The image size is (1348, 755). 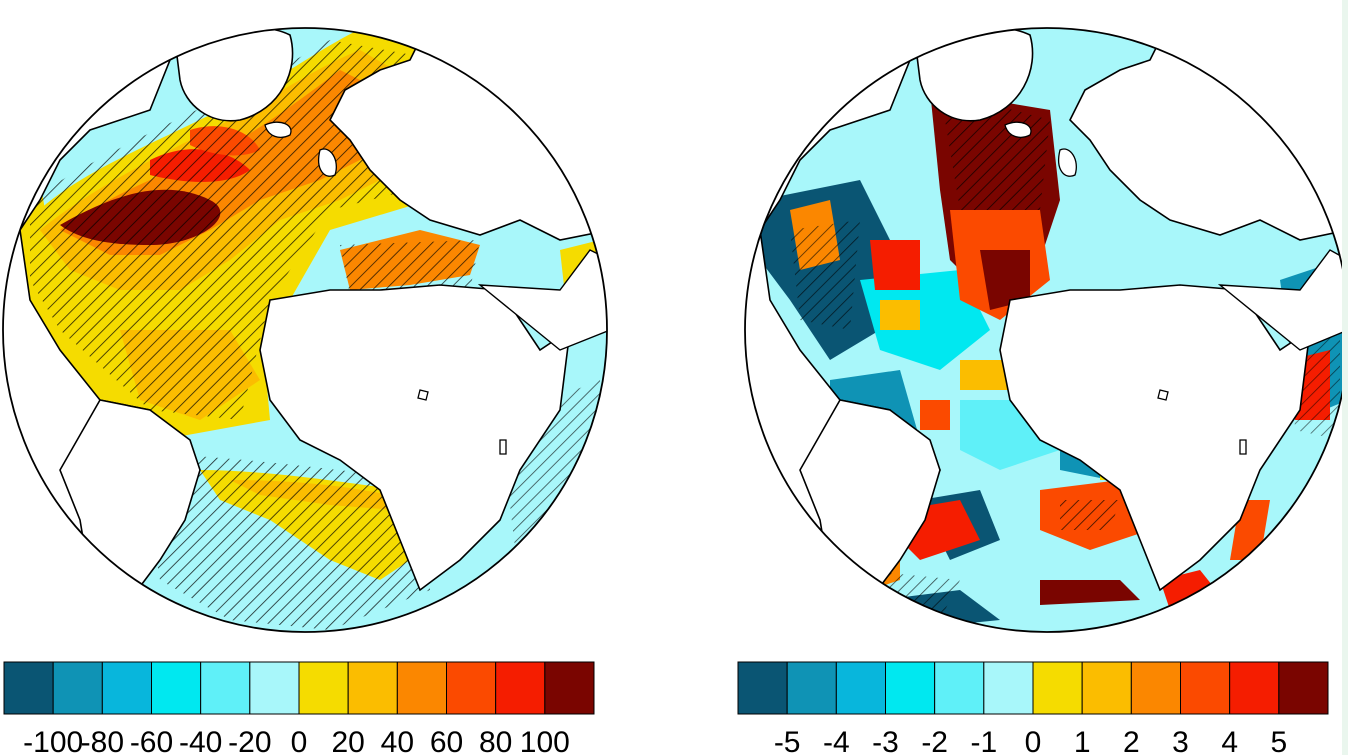 I want to click on colorbar-tick-label: 100, so click(x=545, y=740).